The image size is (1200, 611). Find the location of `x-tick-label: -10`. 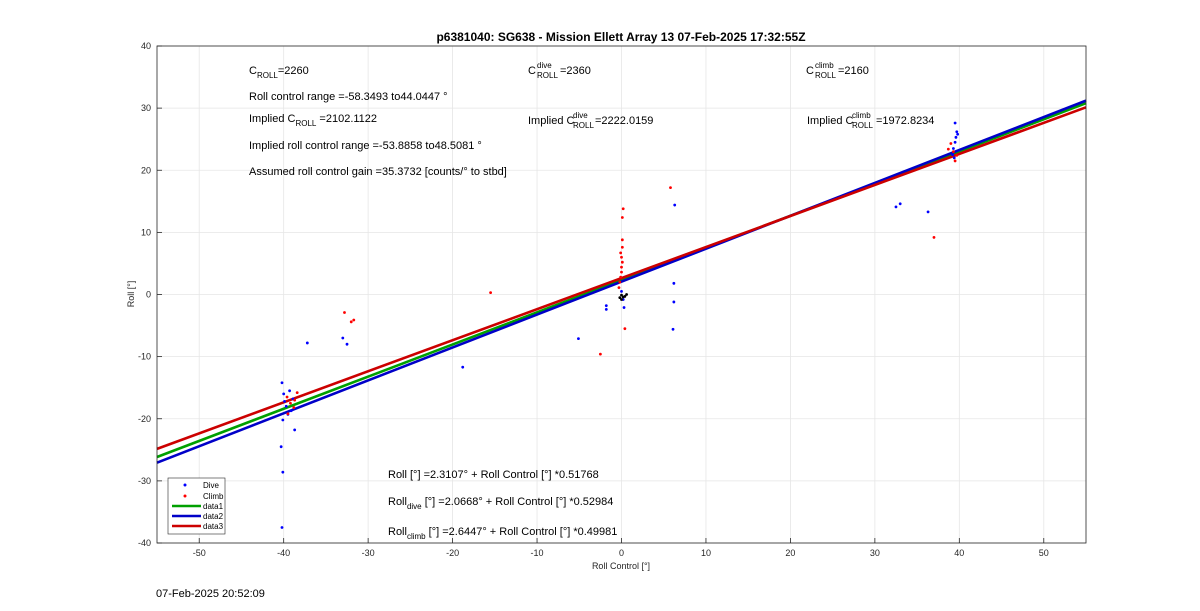

x-tick-label: -10 is located at coordinates (537, 553).